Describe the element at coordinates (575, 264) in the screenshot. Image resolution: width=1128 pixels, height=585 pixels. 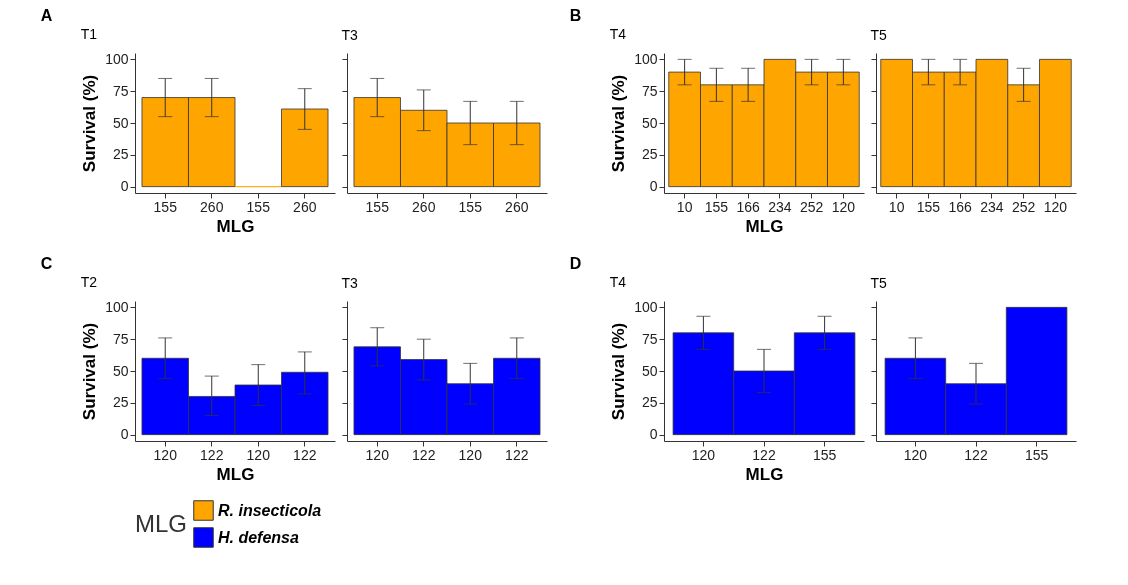
I see `text: D` at that location.